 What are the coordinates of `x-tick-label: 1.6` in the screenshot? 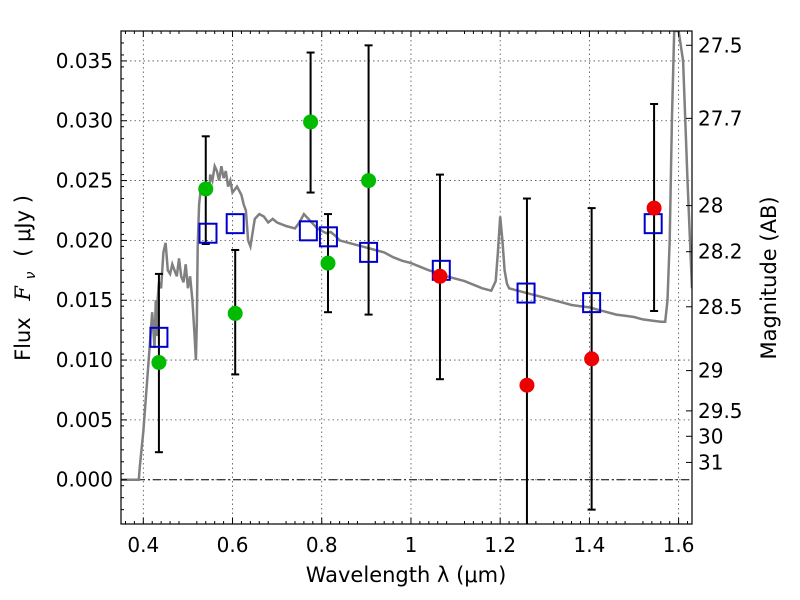 It's located at (679, 545).